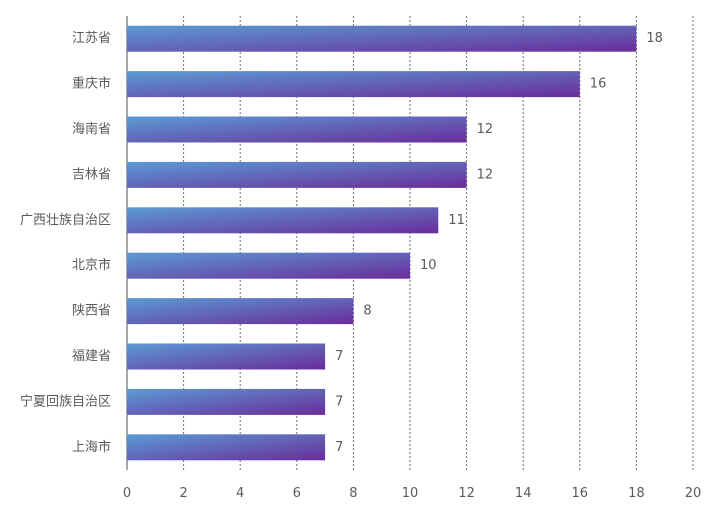 This screenshot has width=720, height=514. Describe the element at coordinates (91, 38) in the screenshot. I see `category-label: 江苏省` at that location.